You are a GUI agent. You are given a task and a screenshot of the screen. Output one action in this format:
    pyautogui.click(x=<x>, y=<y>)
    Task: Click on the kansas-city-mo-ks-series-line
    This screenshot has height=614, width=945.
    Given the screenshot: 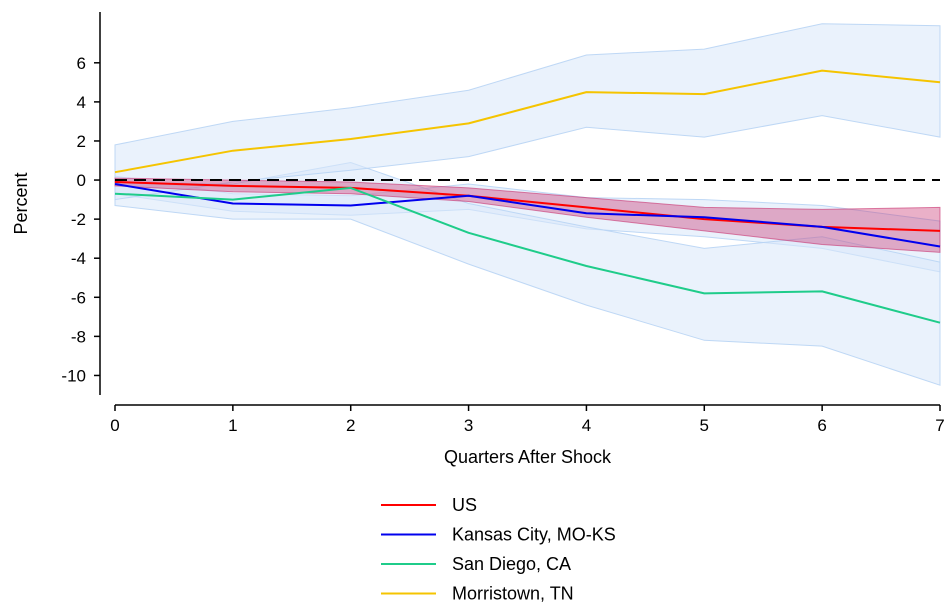 What is the action you would take?
    pyautogui.click(x=527, y=215)
    